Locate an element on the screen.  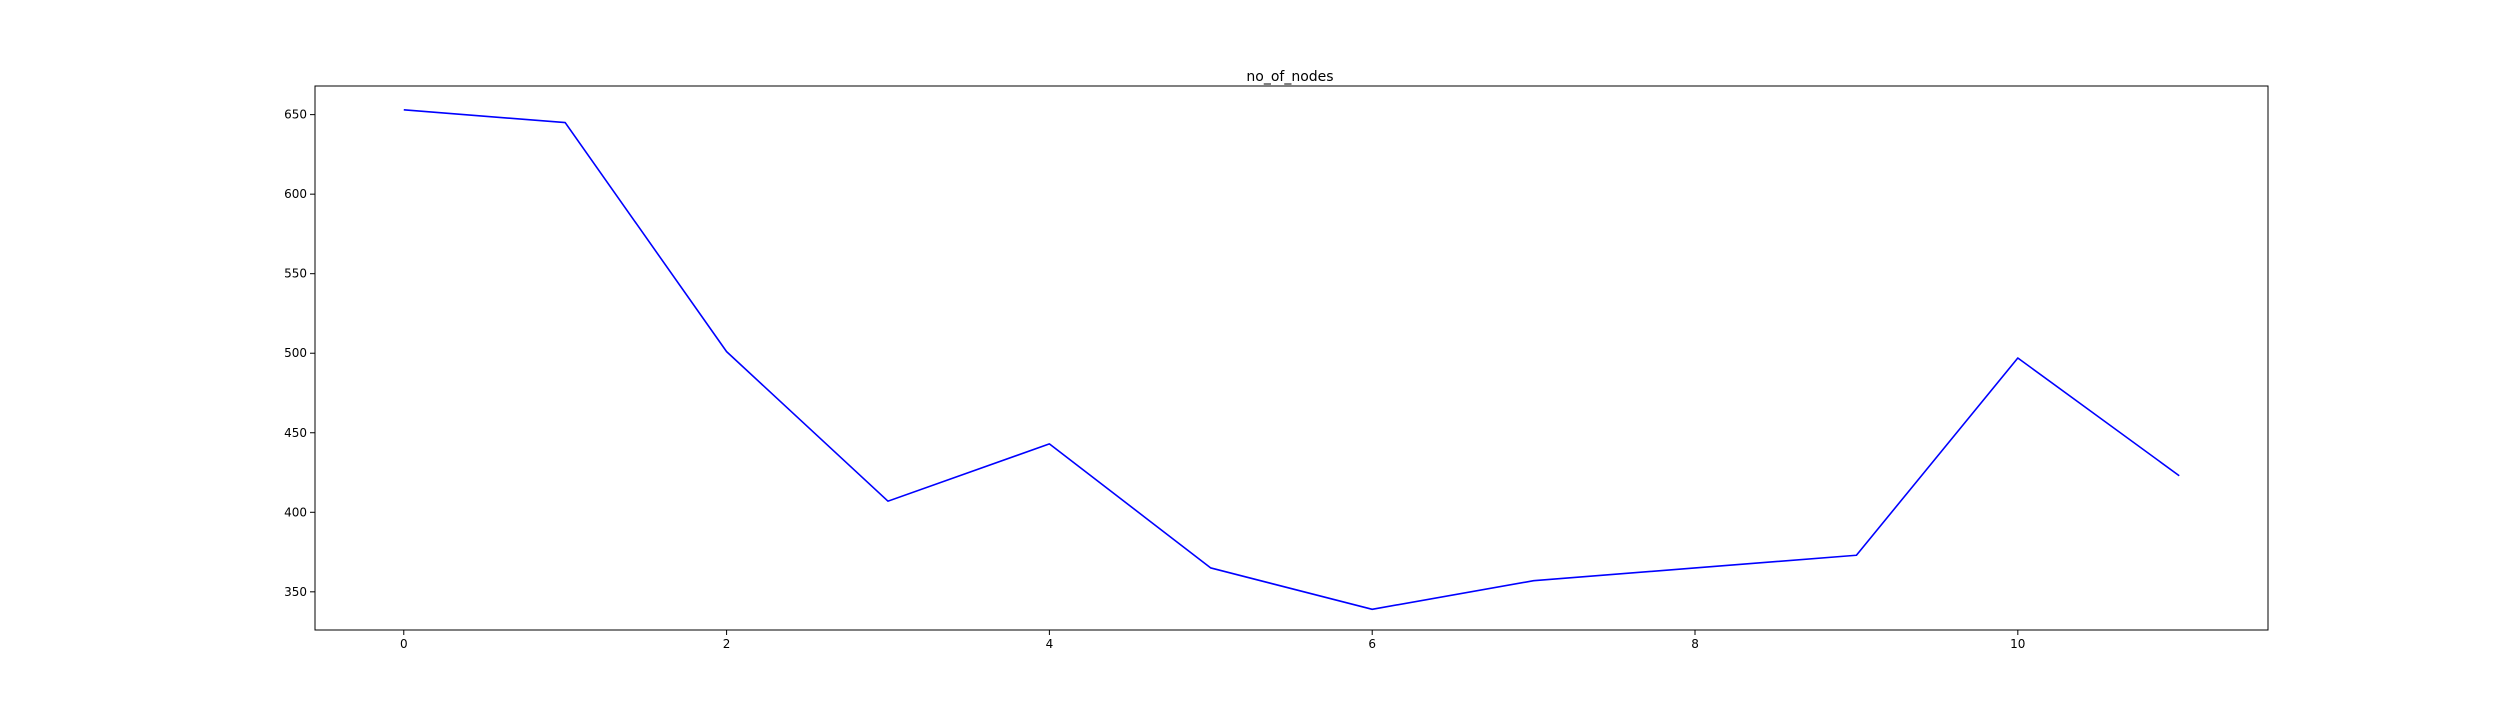
x-tick-label-0: 0 is located at coordinates (404, 644).